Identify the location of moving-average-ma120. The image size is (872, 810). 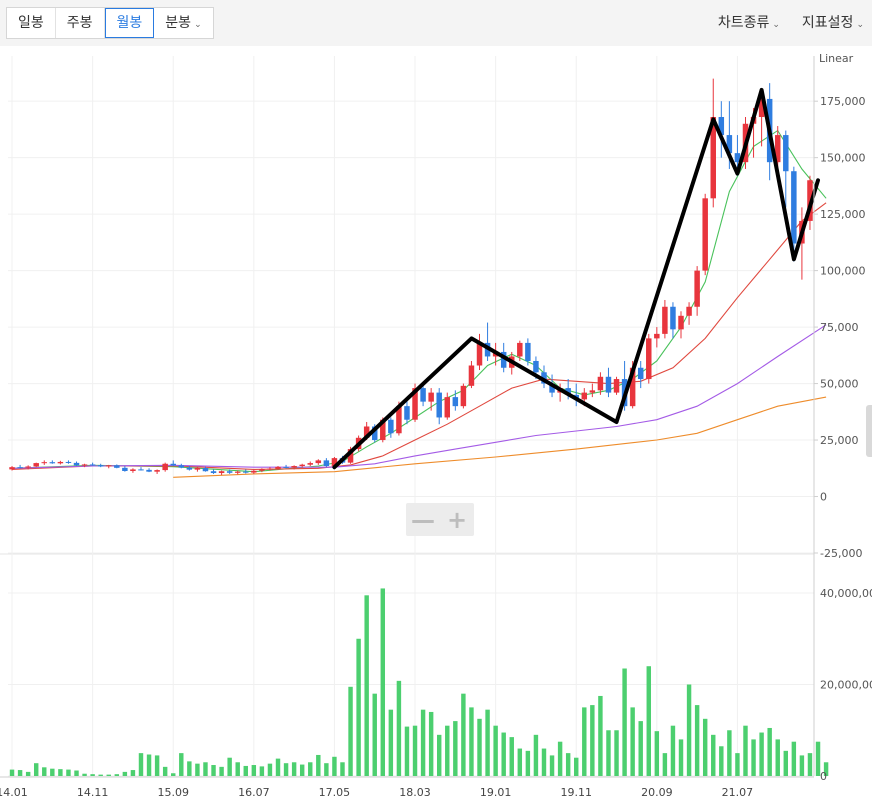
(500, 437).